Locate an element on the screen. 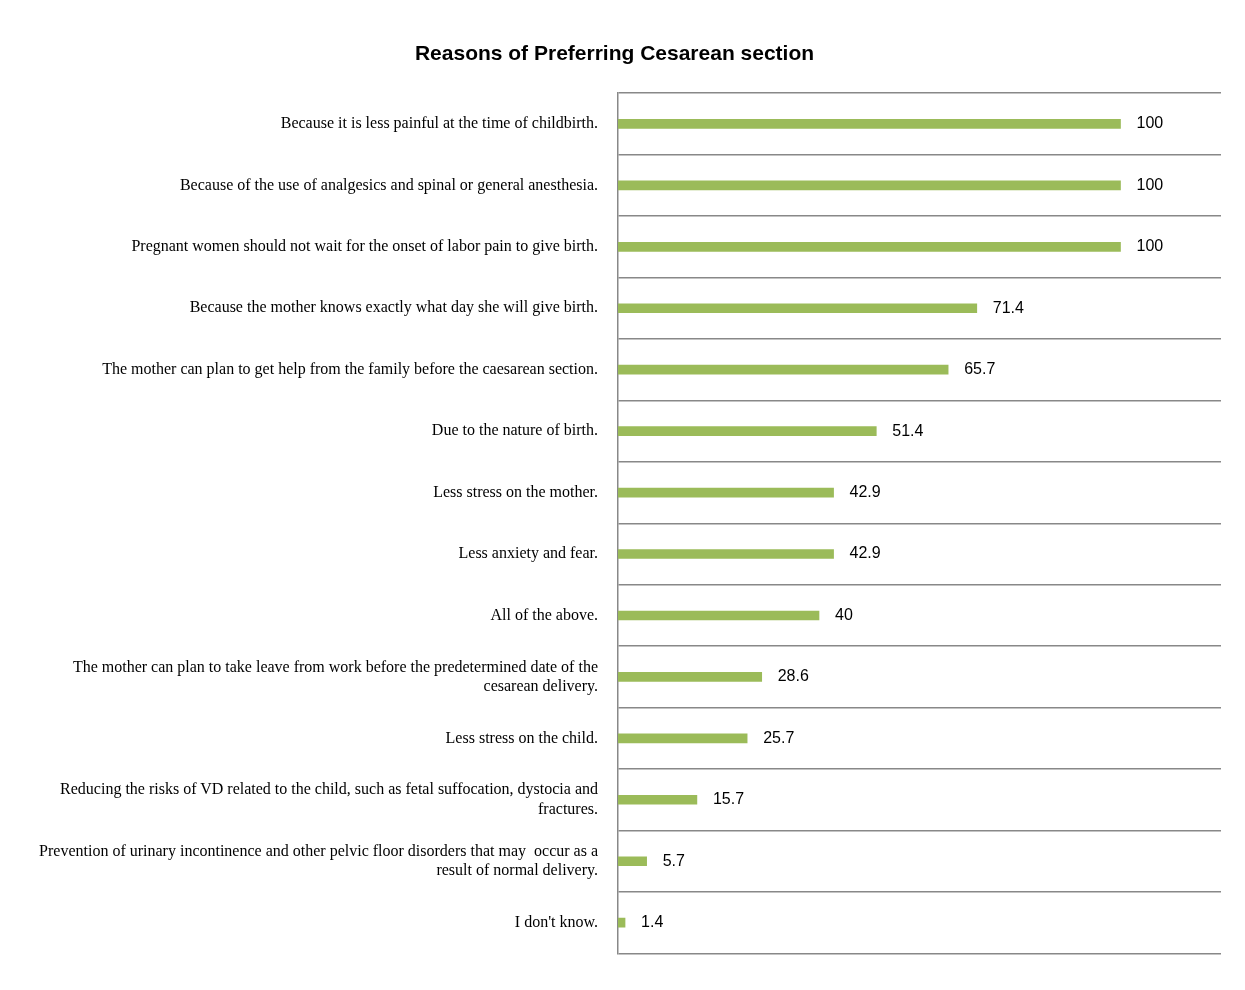 Image resolution: width=1245 pixels, height=990 pixels. y-tick-label: Pregnant women should not wait for the onset of labor pain to give birth. is located at coordinates (364, 246).